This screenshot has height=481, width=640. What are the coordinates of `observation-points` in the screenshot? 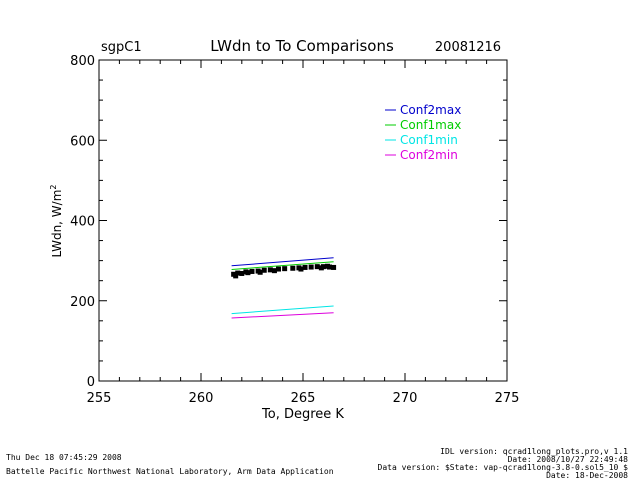 It's located at (284, 271).